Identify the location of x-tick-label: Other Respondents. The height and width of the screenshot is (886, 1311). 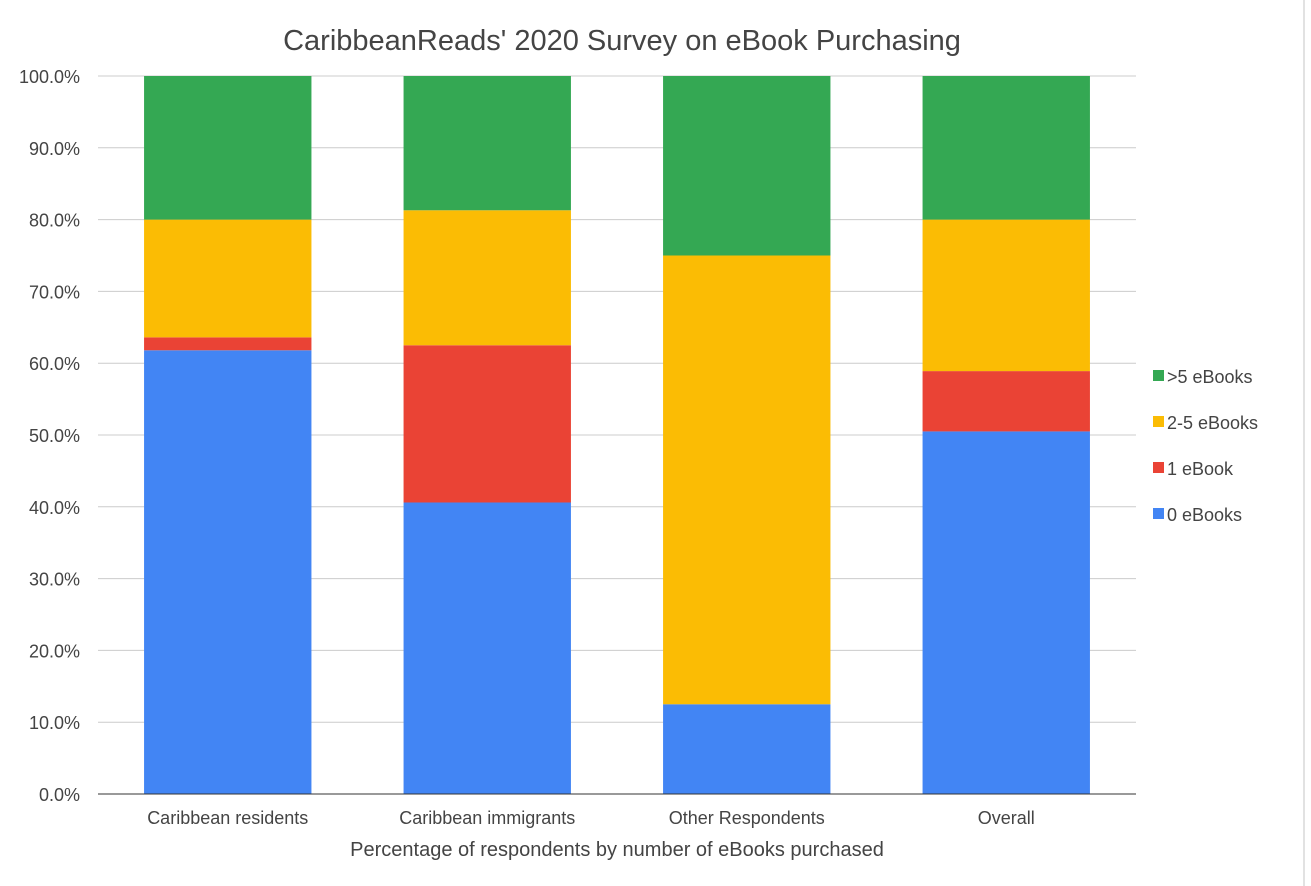
(747, 818).